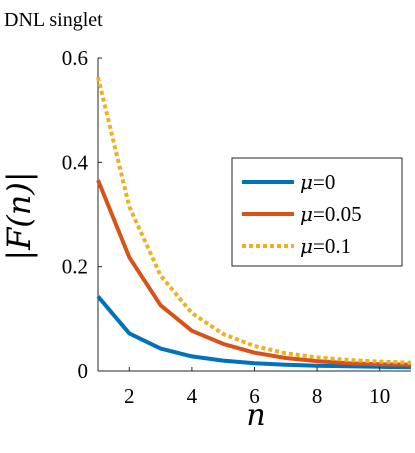  I want to click on legend-label: μ=0.1, so click(325, 246).